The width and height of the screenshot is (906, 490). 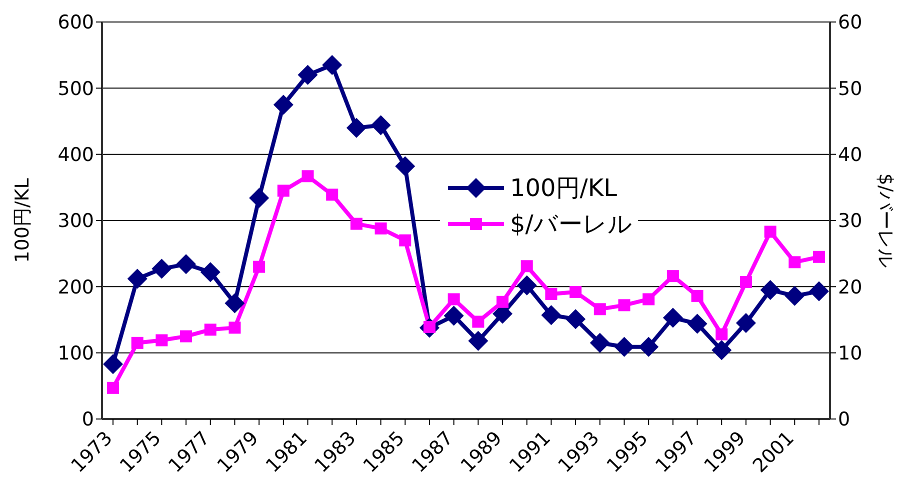 What do you see at coordinates (850, 287) in the screenshot?
I see `y2-tick-label: 20` at bounding box center [850, 287].